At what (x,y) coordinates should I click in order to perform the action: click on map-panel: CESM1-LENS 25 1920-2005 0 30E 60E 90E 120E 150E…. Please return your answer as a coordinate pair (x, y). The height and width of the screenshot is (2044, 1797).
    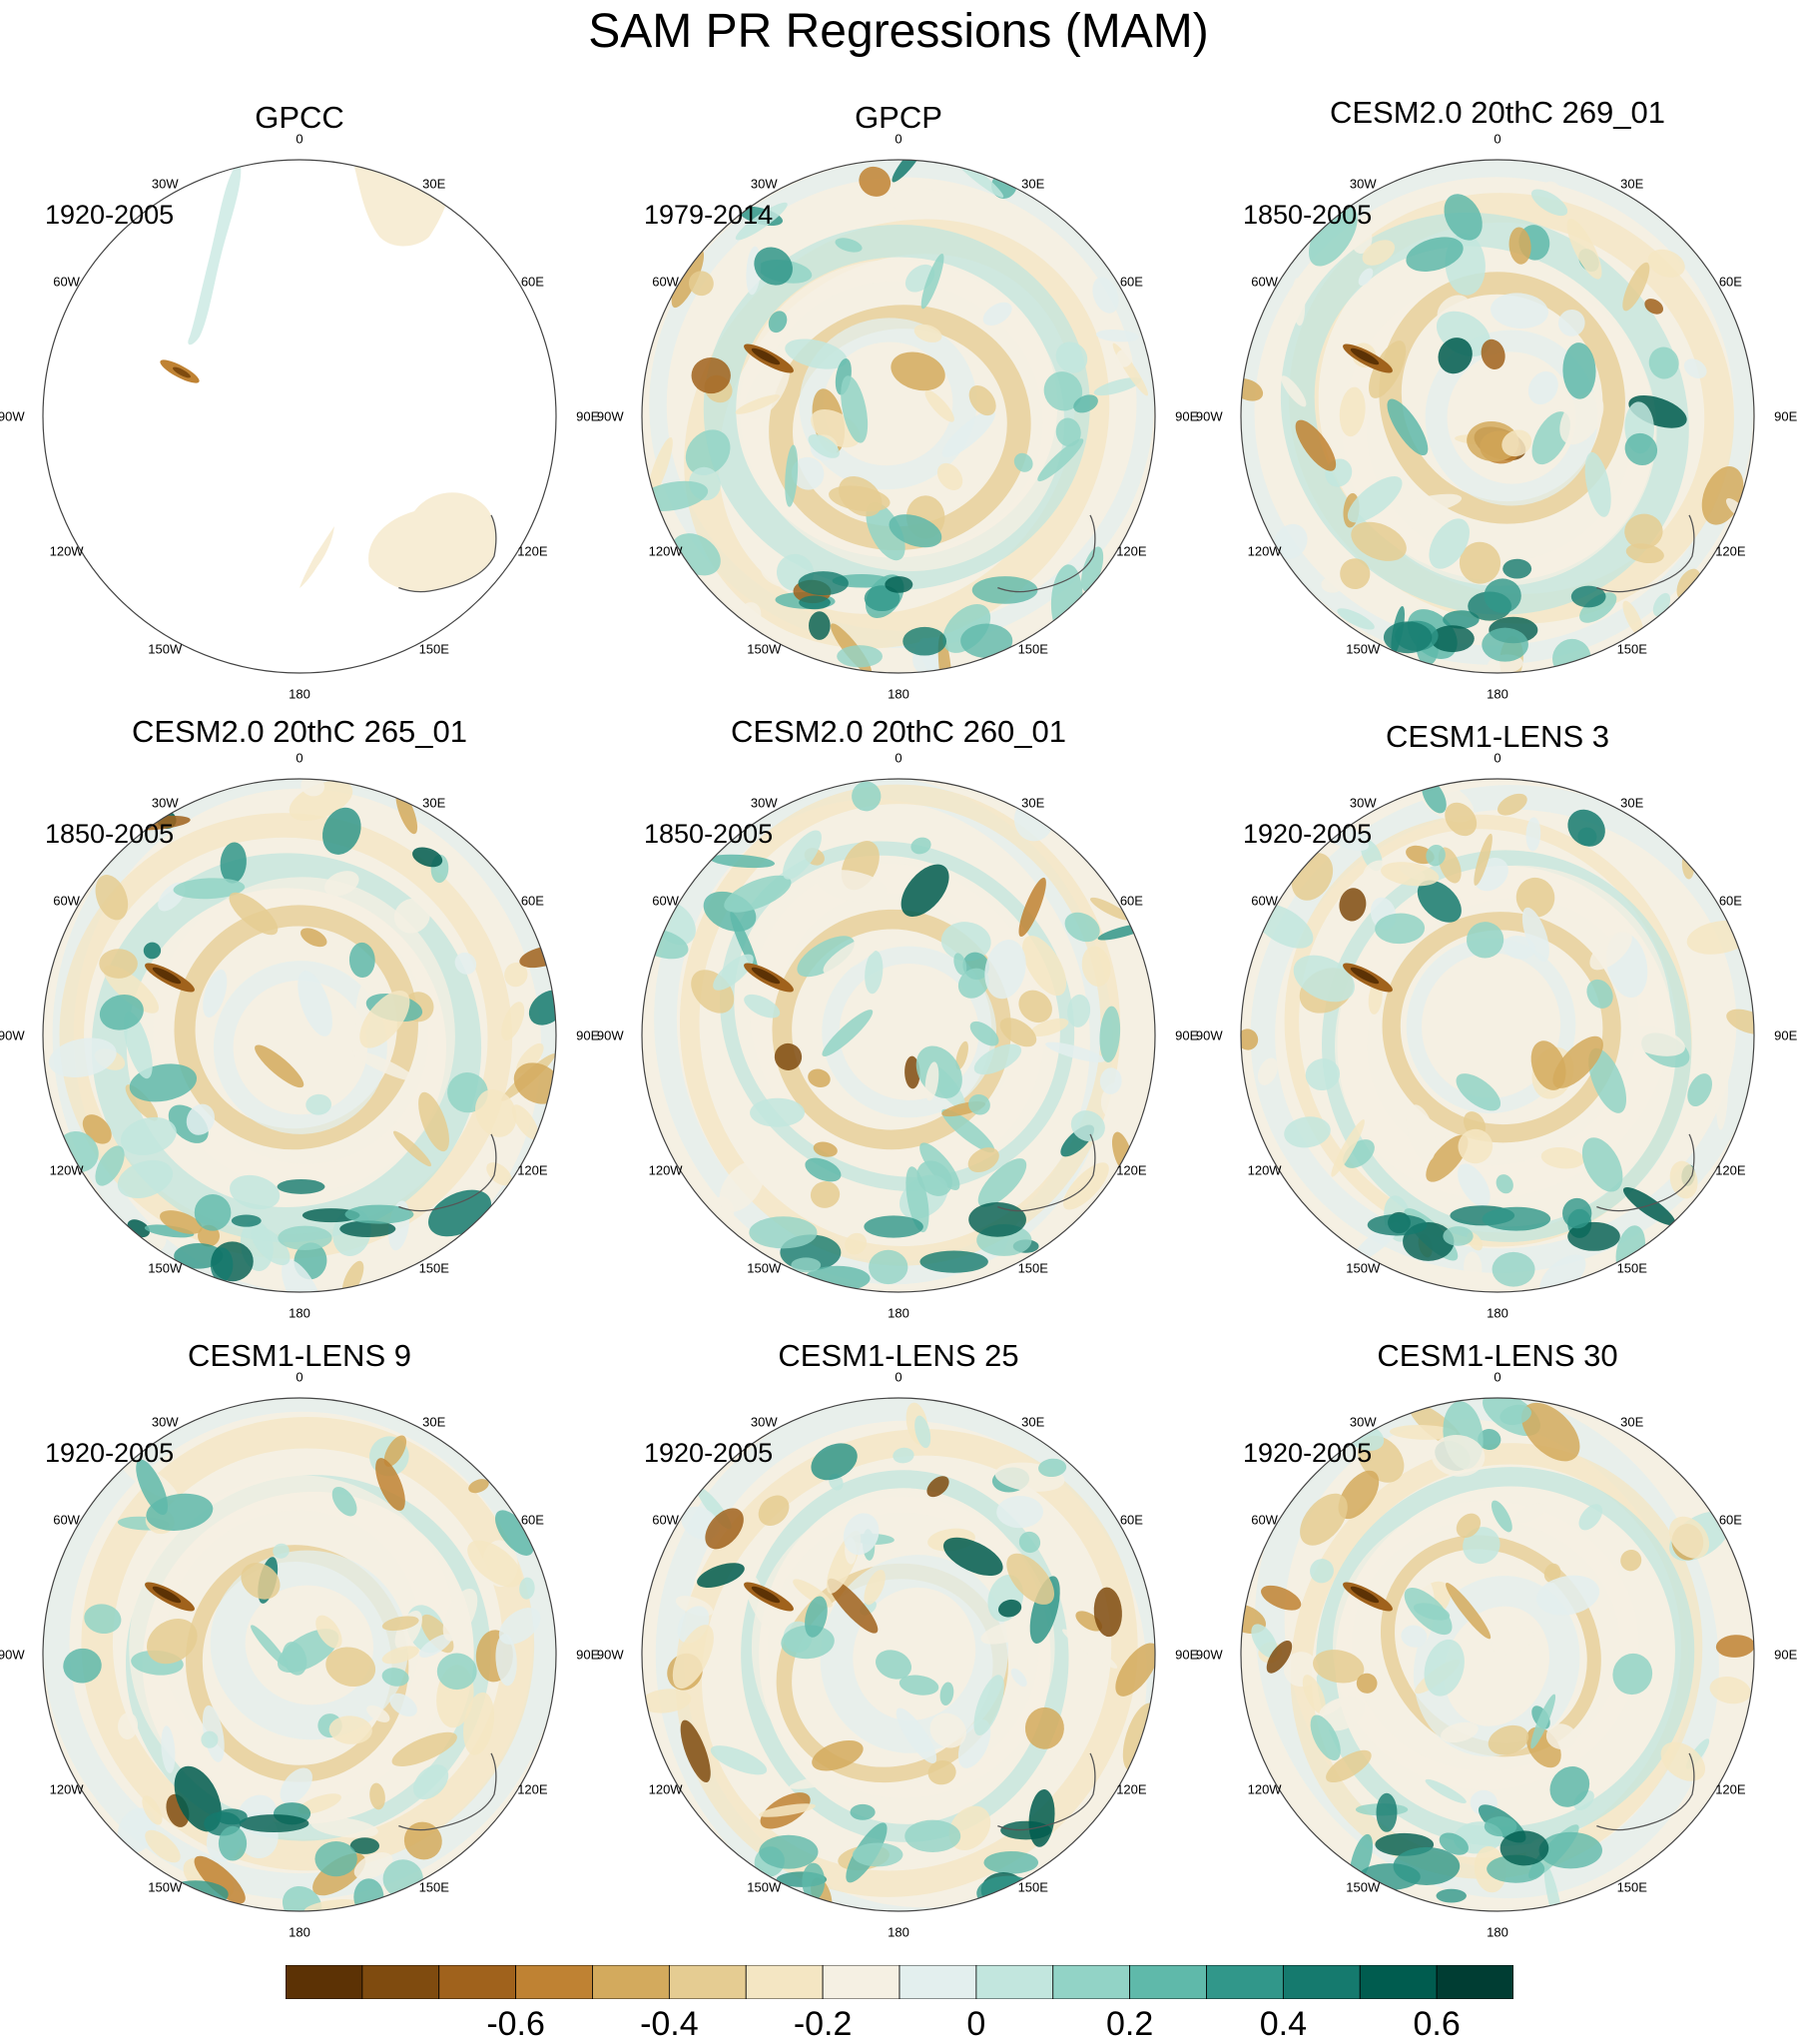
    Looking at the image, I should click on (898, 1632).